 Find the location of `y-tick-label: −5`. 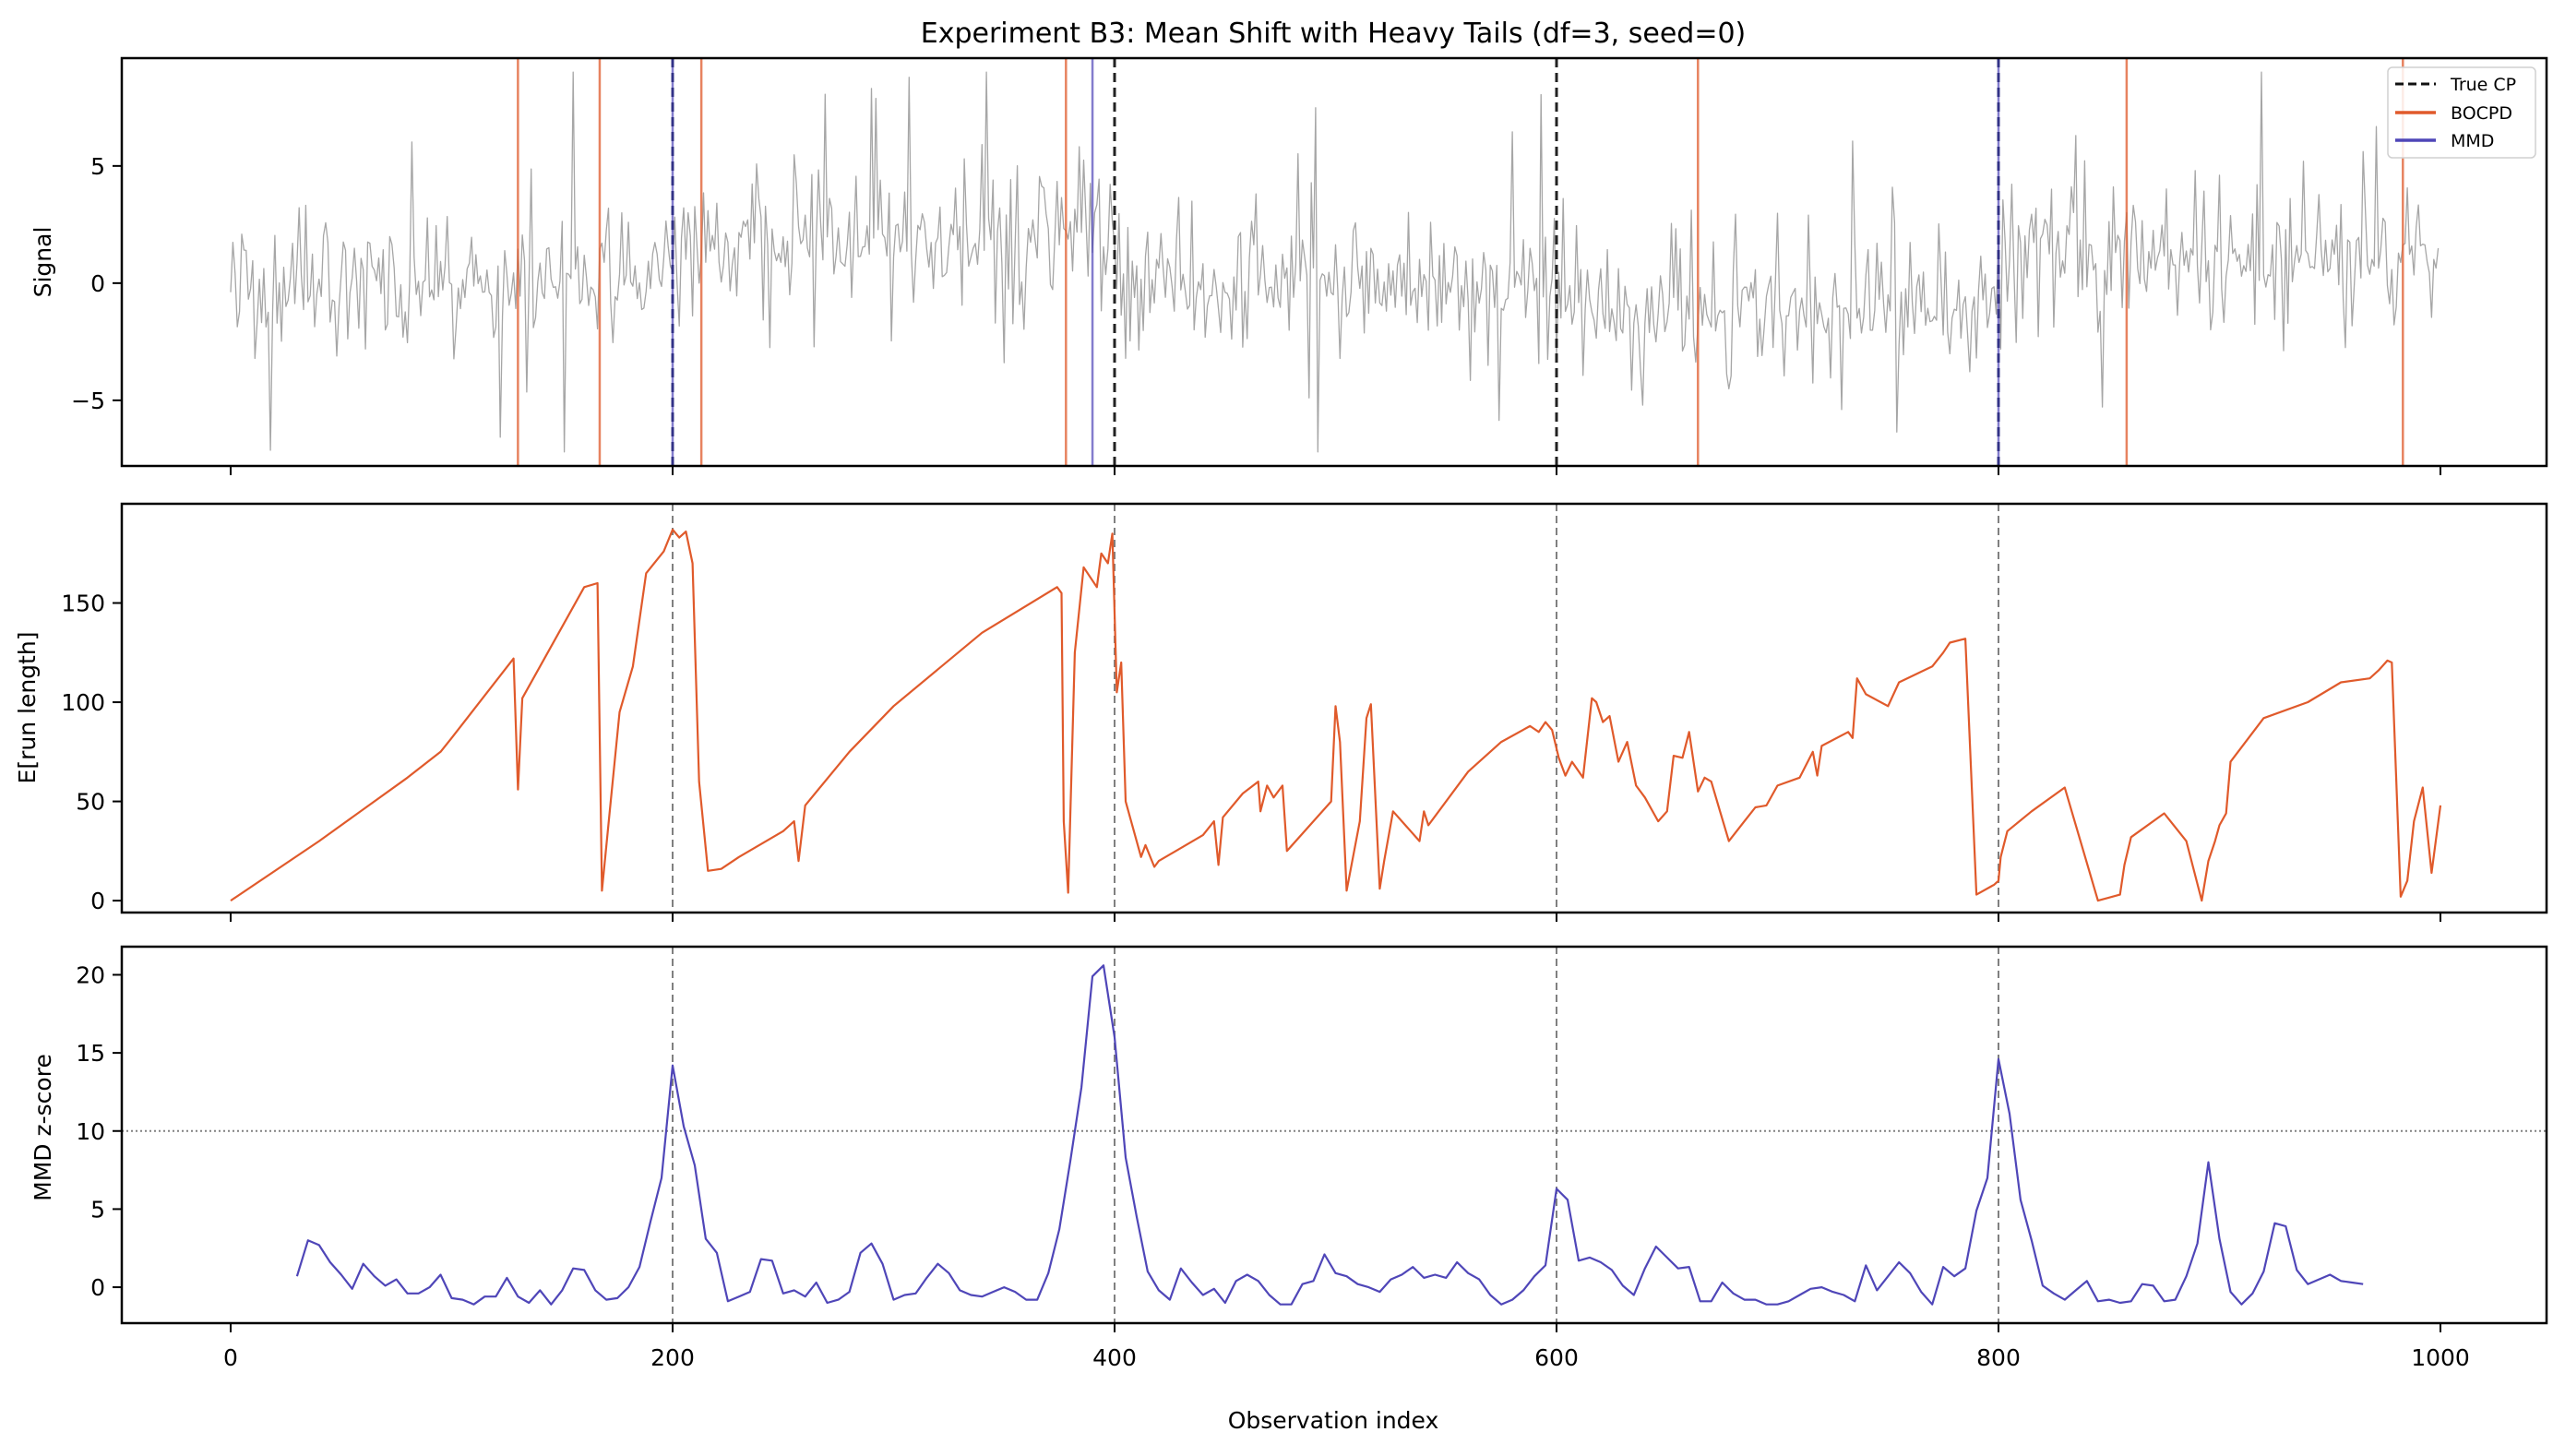

y-tick-label: −5 is located at coordinates (88, 401).